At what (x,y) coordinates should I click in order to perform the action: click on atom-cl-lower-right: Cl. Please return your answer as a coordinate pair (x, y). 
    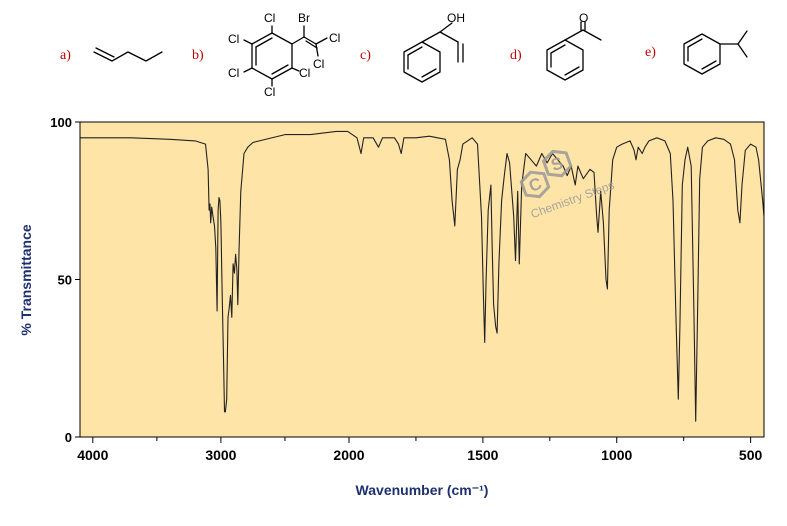
    Looking at the image, I should click on (304, 73).